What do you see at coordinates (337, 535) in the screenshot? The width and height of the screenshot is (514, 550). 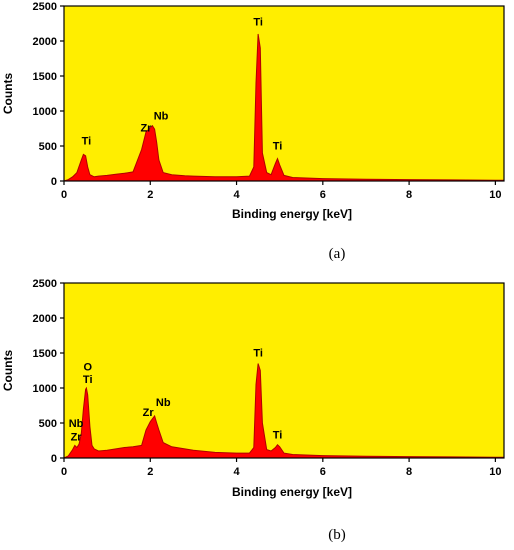 I see `panel-caption: (b)` at bounding box center [337, 535].